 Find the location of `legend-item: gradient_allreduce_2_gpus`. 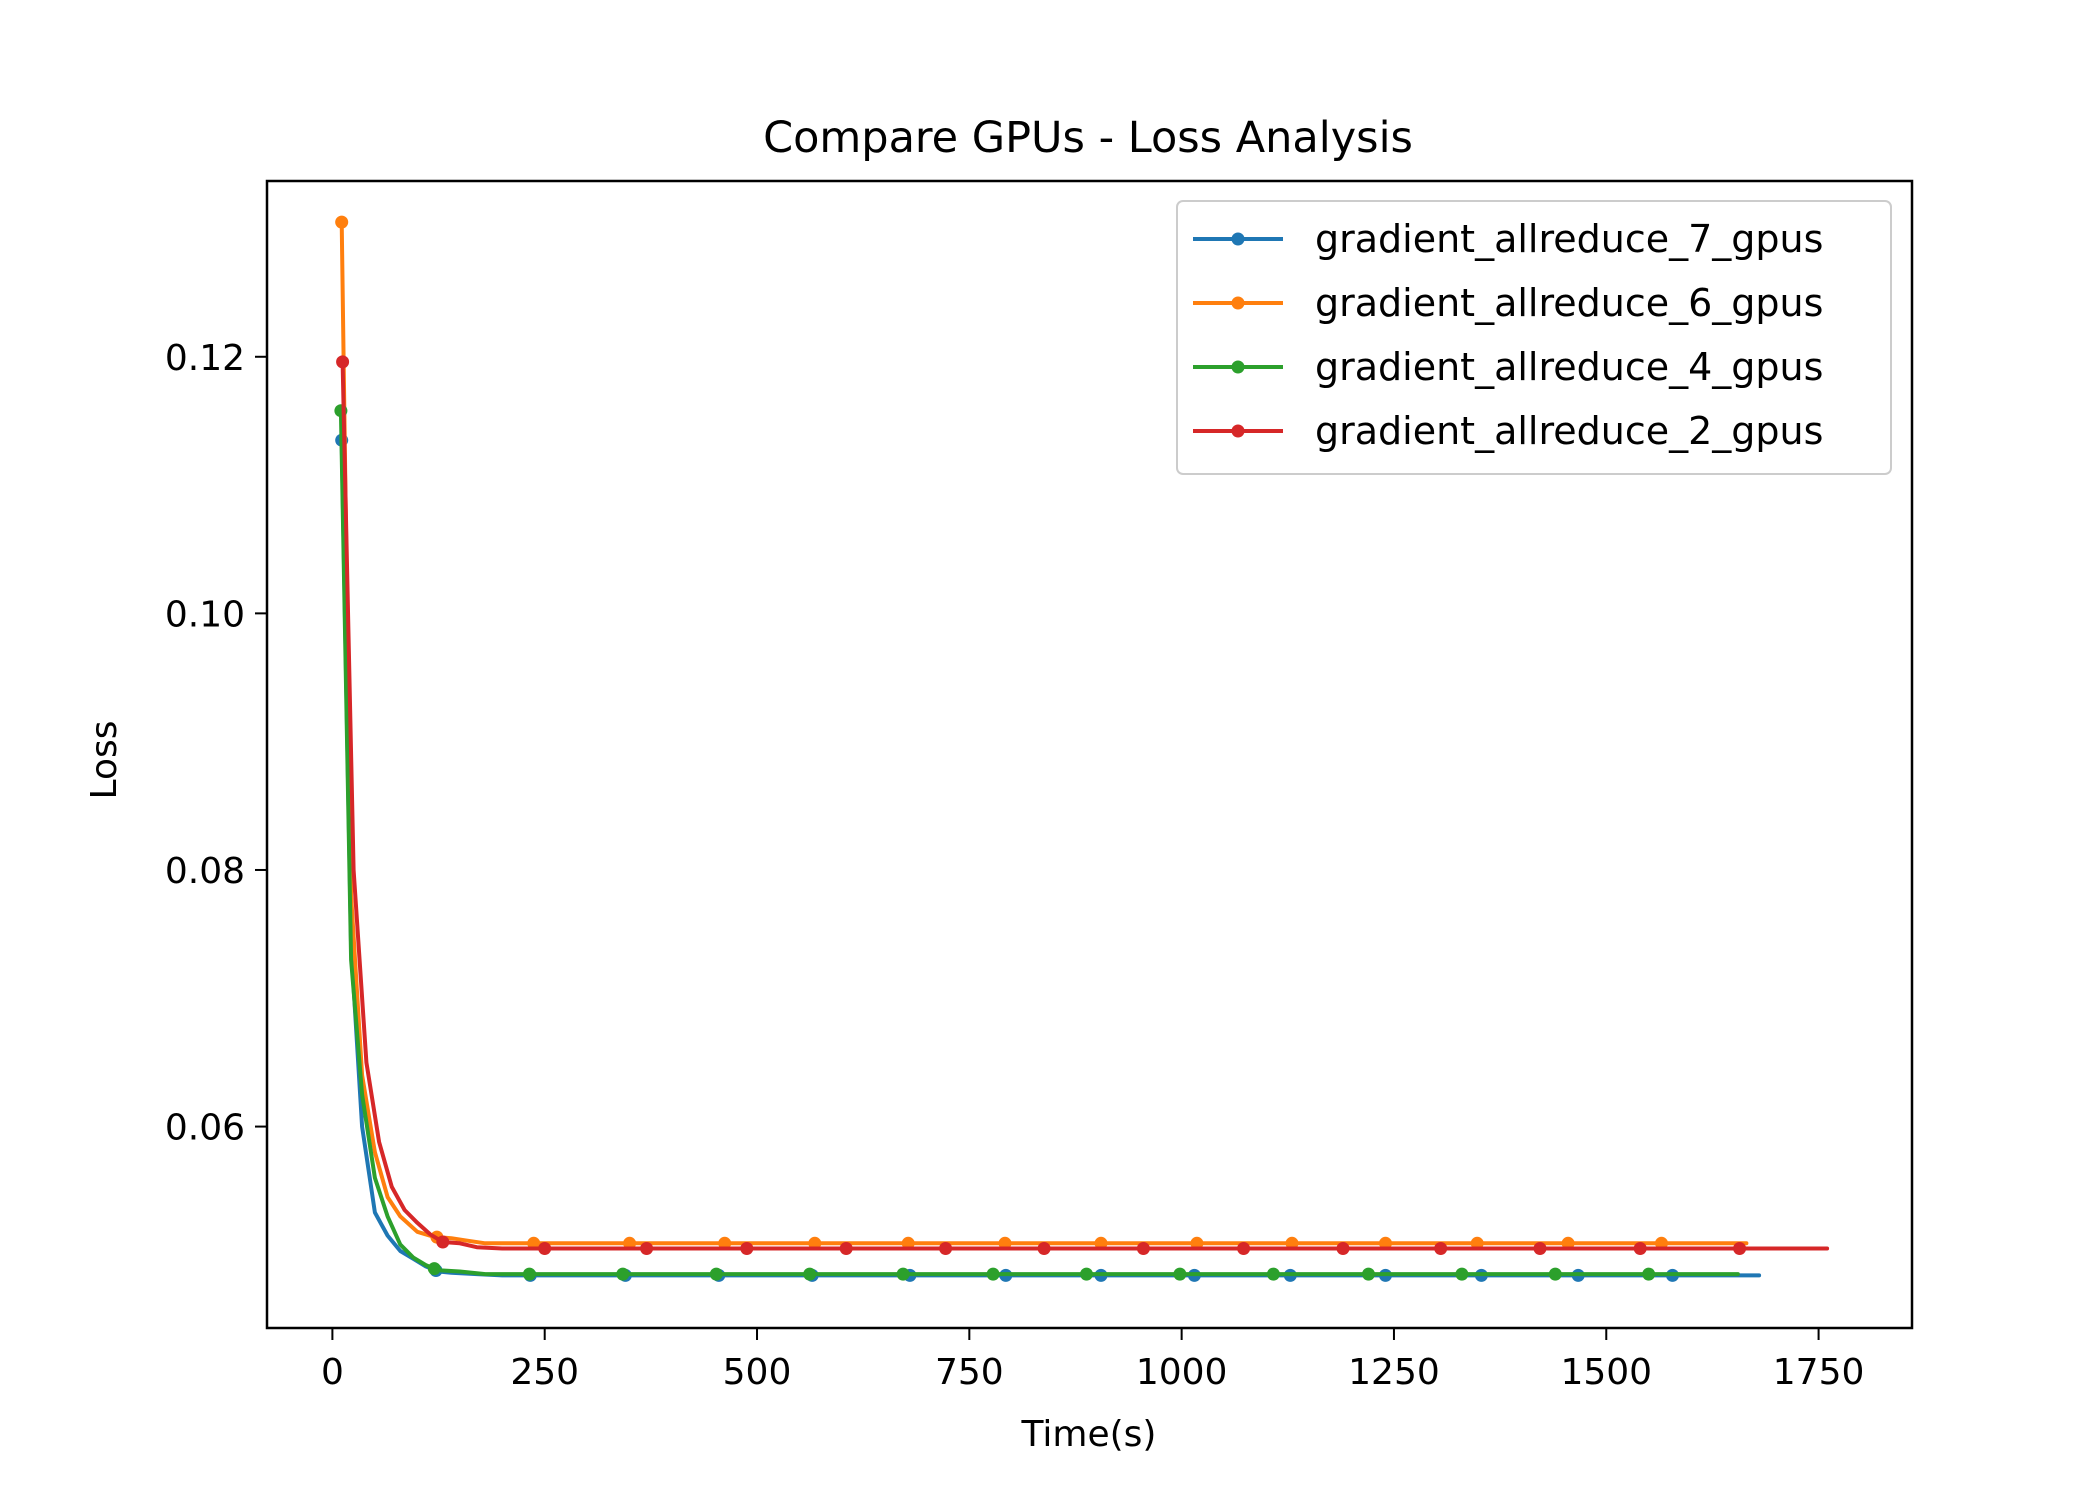

legend-item: gradient_allreduce_2_gpus is located at coordinates (1508, 431).